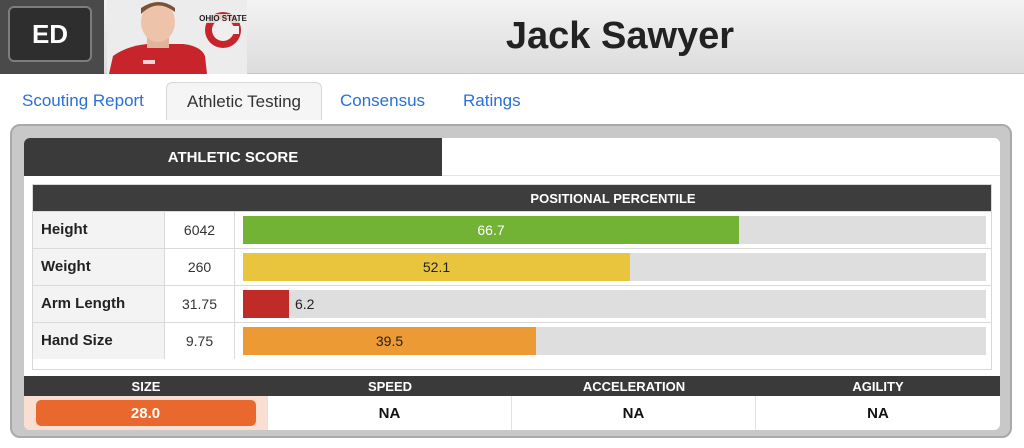 The width and height of the screenshot is (1024, 448). Describe the element at coordinates (492, 100) in the screenshot. I see `tab-ratings: Ratings` at that location.